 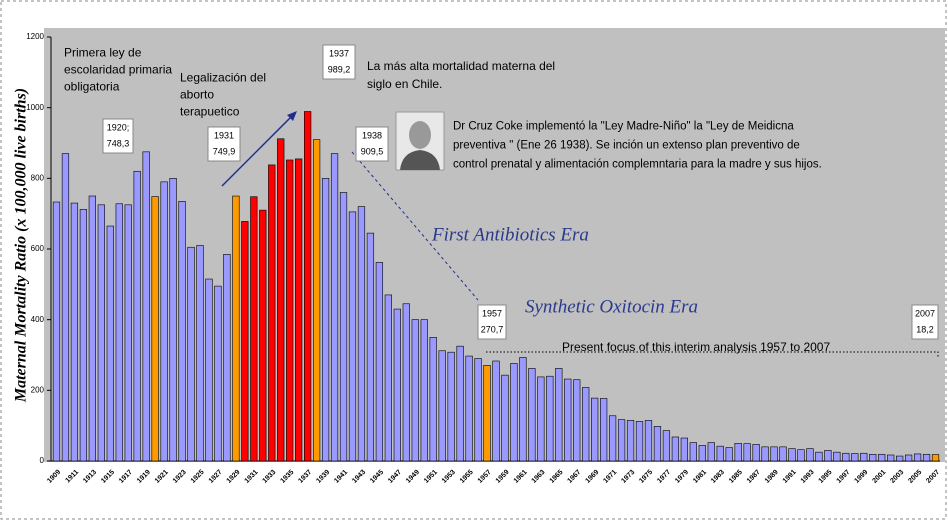 What do you see at coordinates (772, 477) in the screenshot?
I see `x-tick-label: 1989` at bounding box center [772, 477].